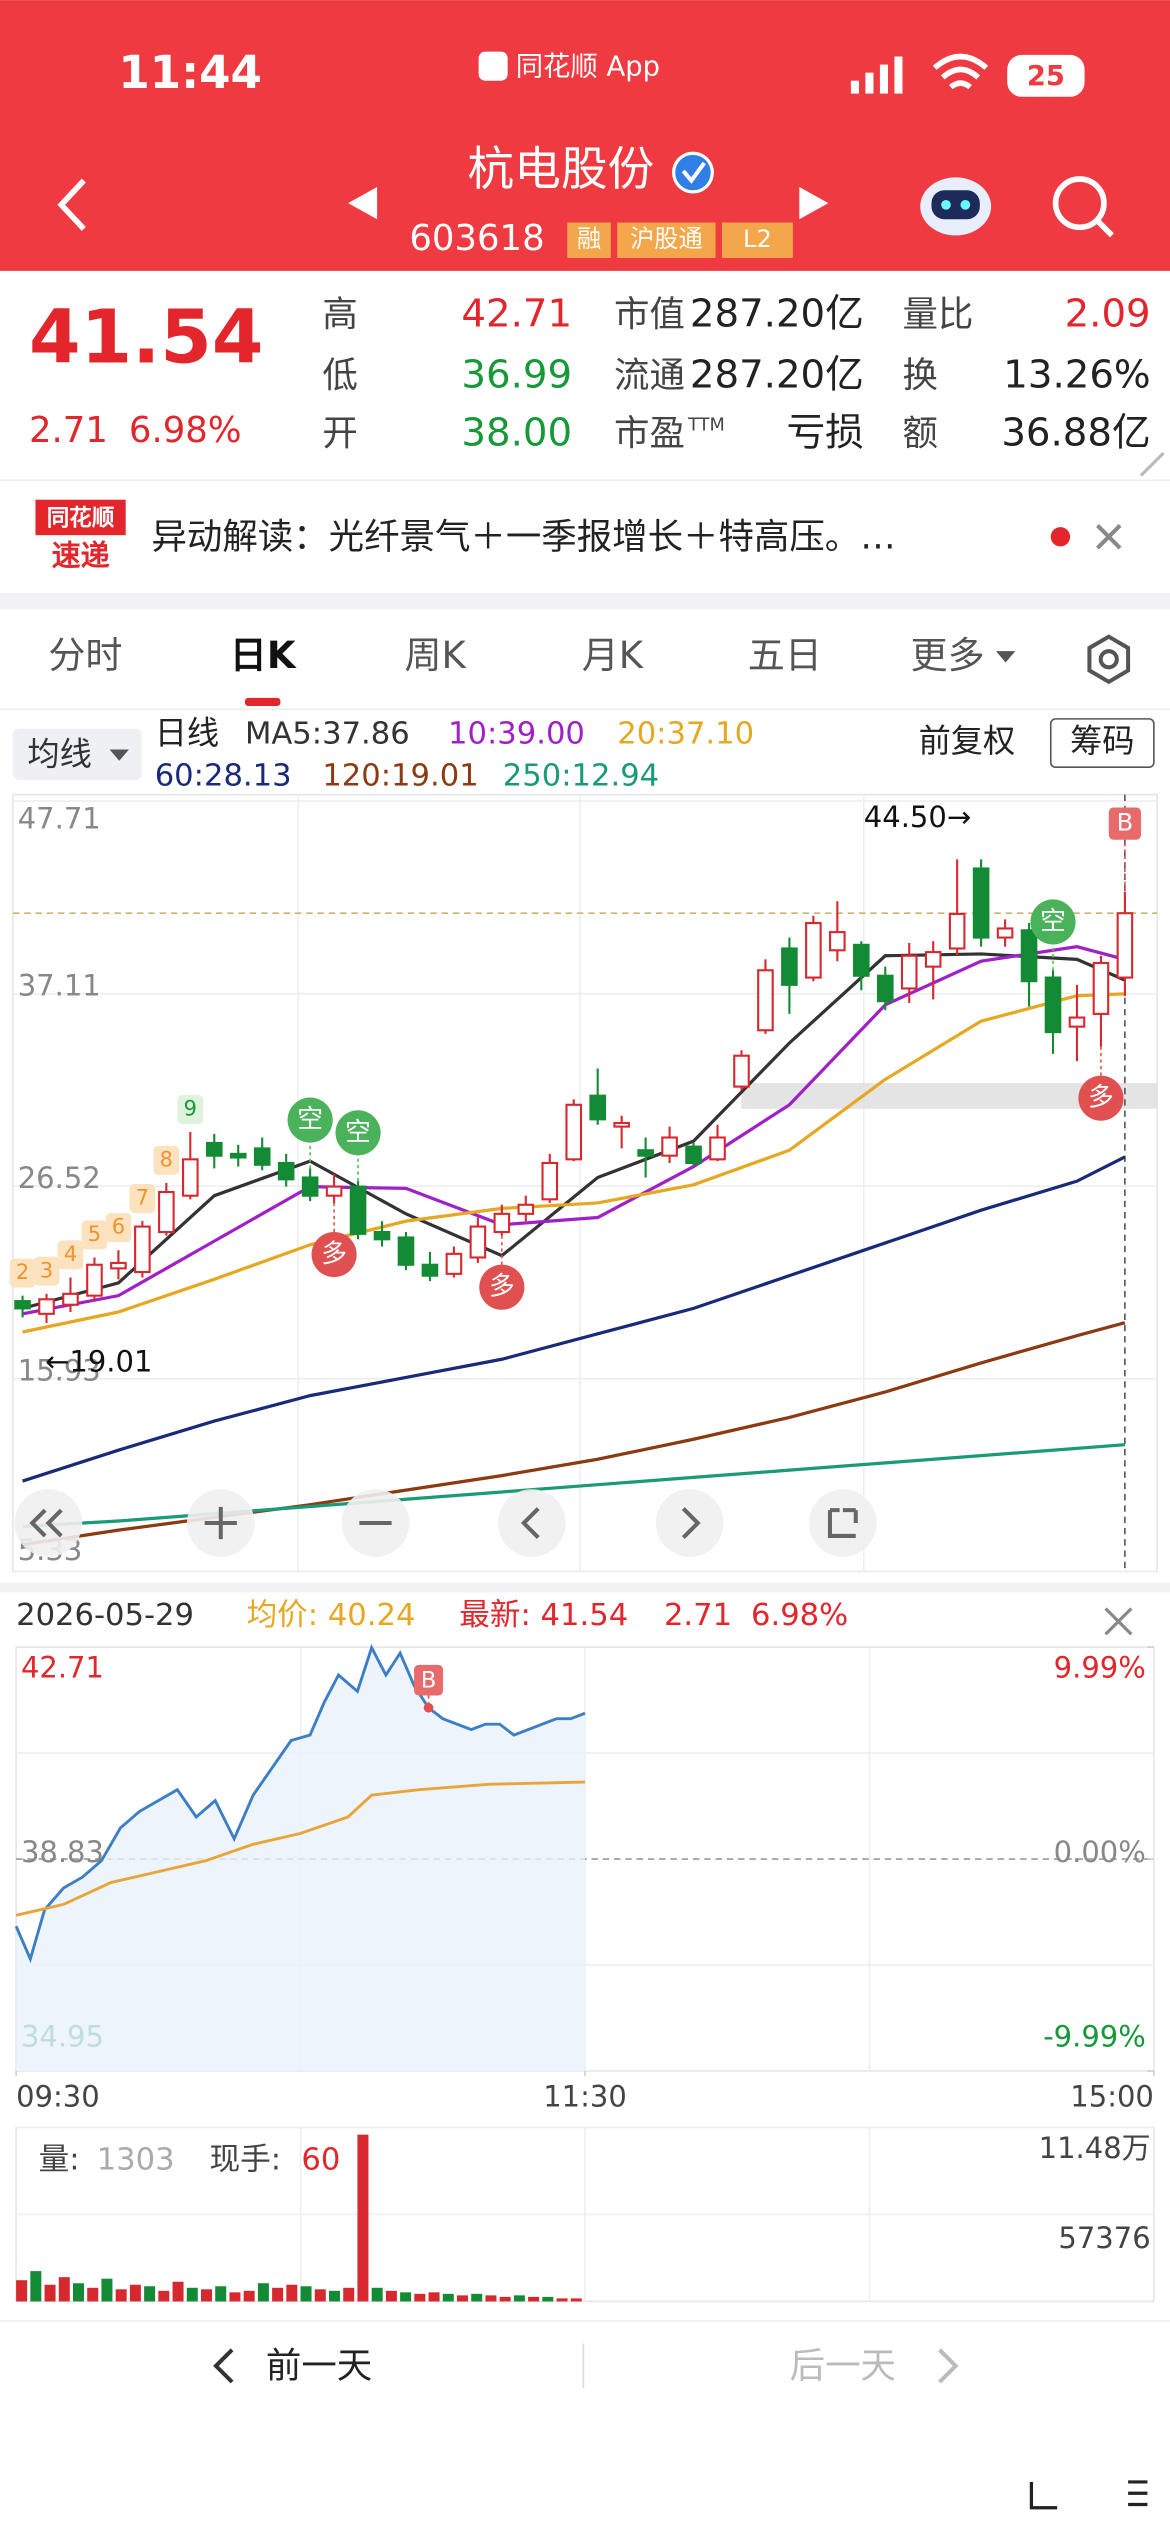 Image resolution: width=1170 pixels, height=2532 pixels. What do you see at coordinates (476, 238) in the screenshot?
I see `stock-code: 603618` at bounding box center [476, 238].